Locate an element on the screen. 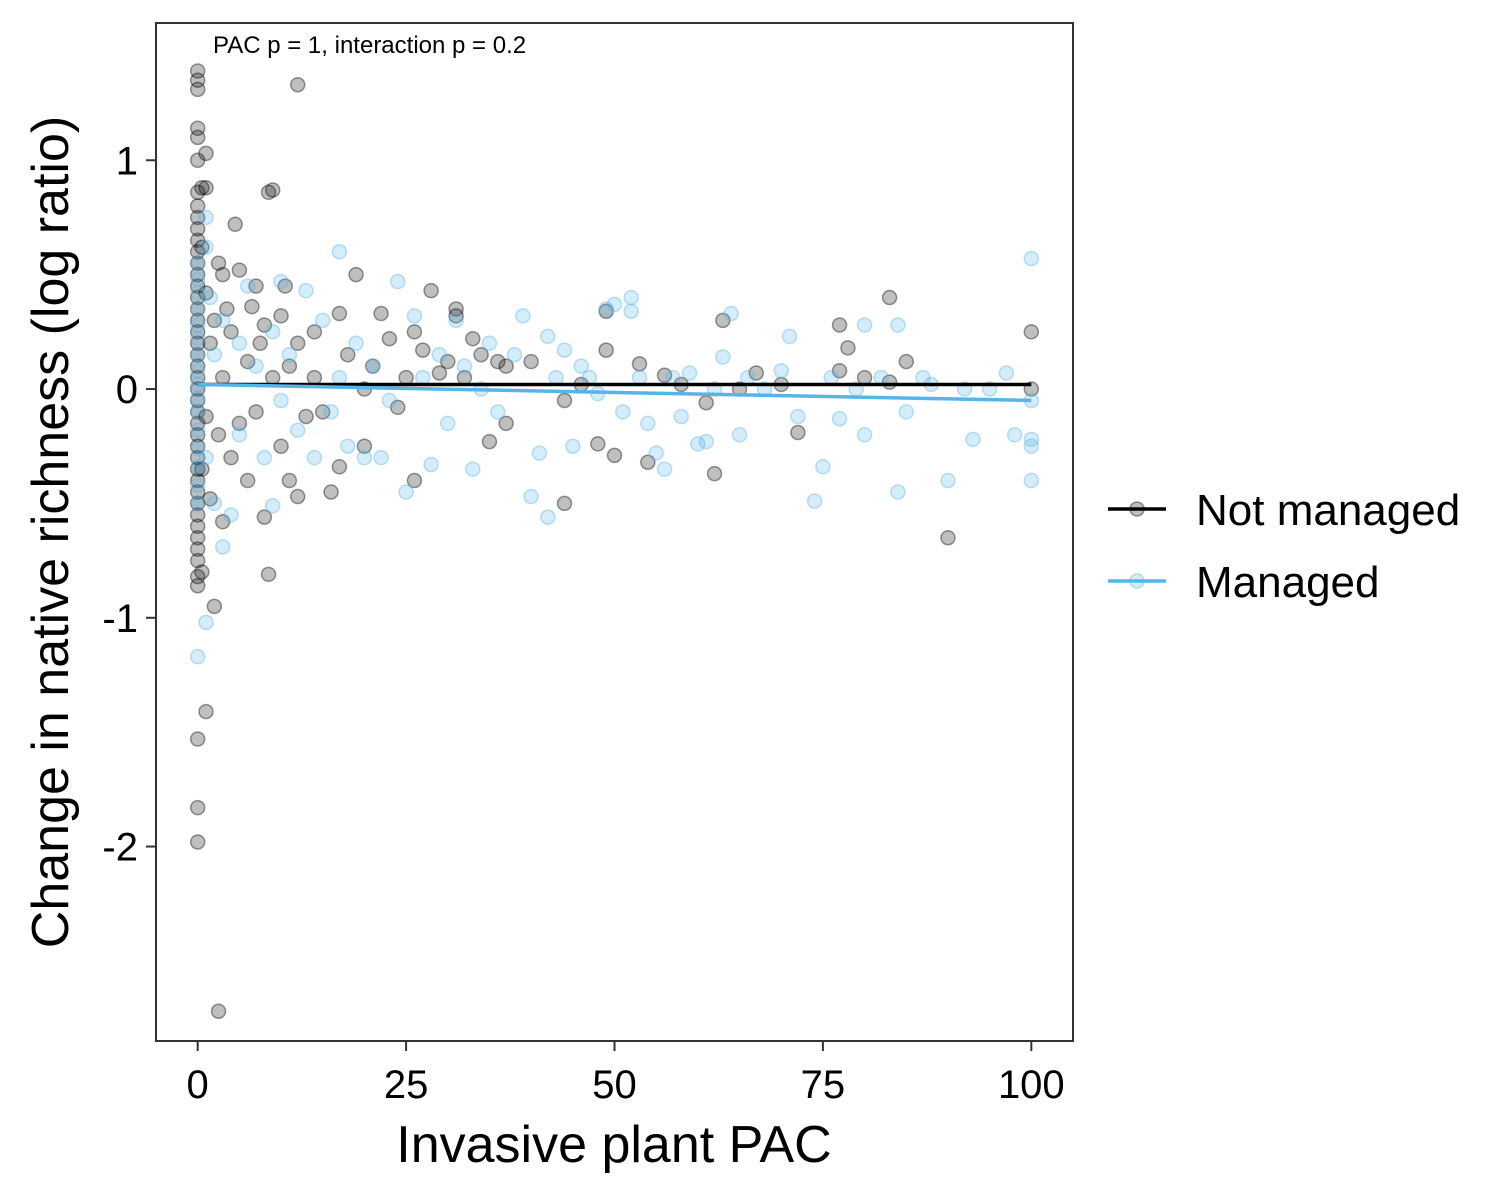 The width and height of the screenshot is (1500, 1200). legend-label-managed: Managed is located at coordinates (1287, 582).